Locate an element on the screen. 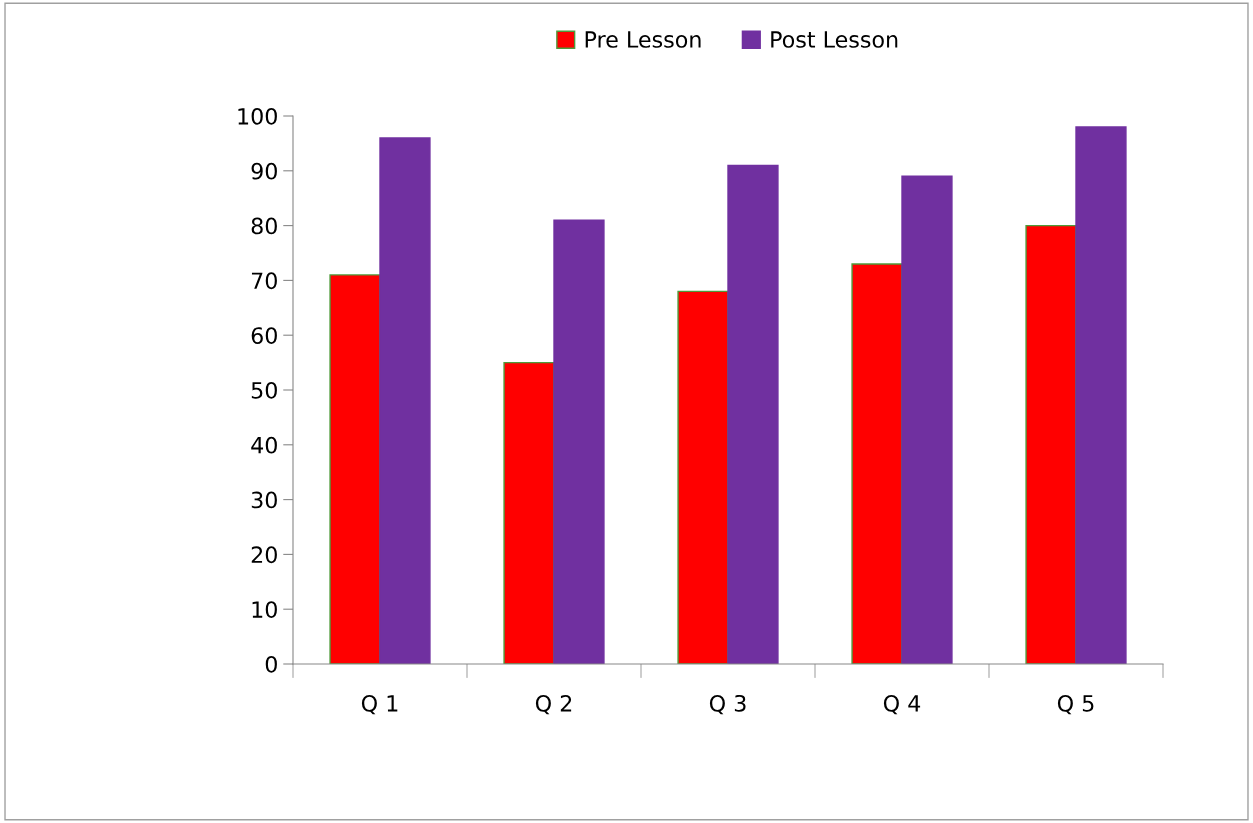 The image size is (1253, 823). y-tick-label: 90 is located at coordinates (264, 171).